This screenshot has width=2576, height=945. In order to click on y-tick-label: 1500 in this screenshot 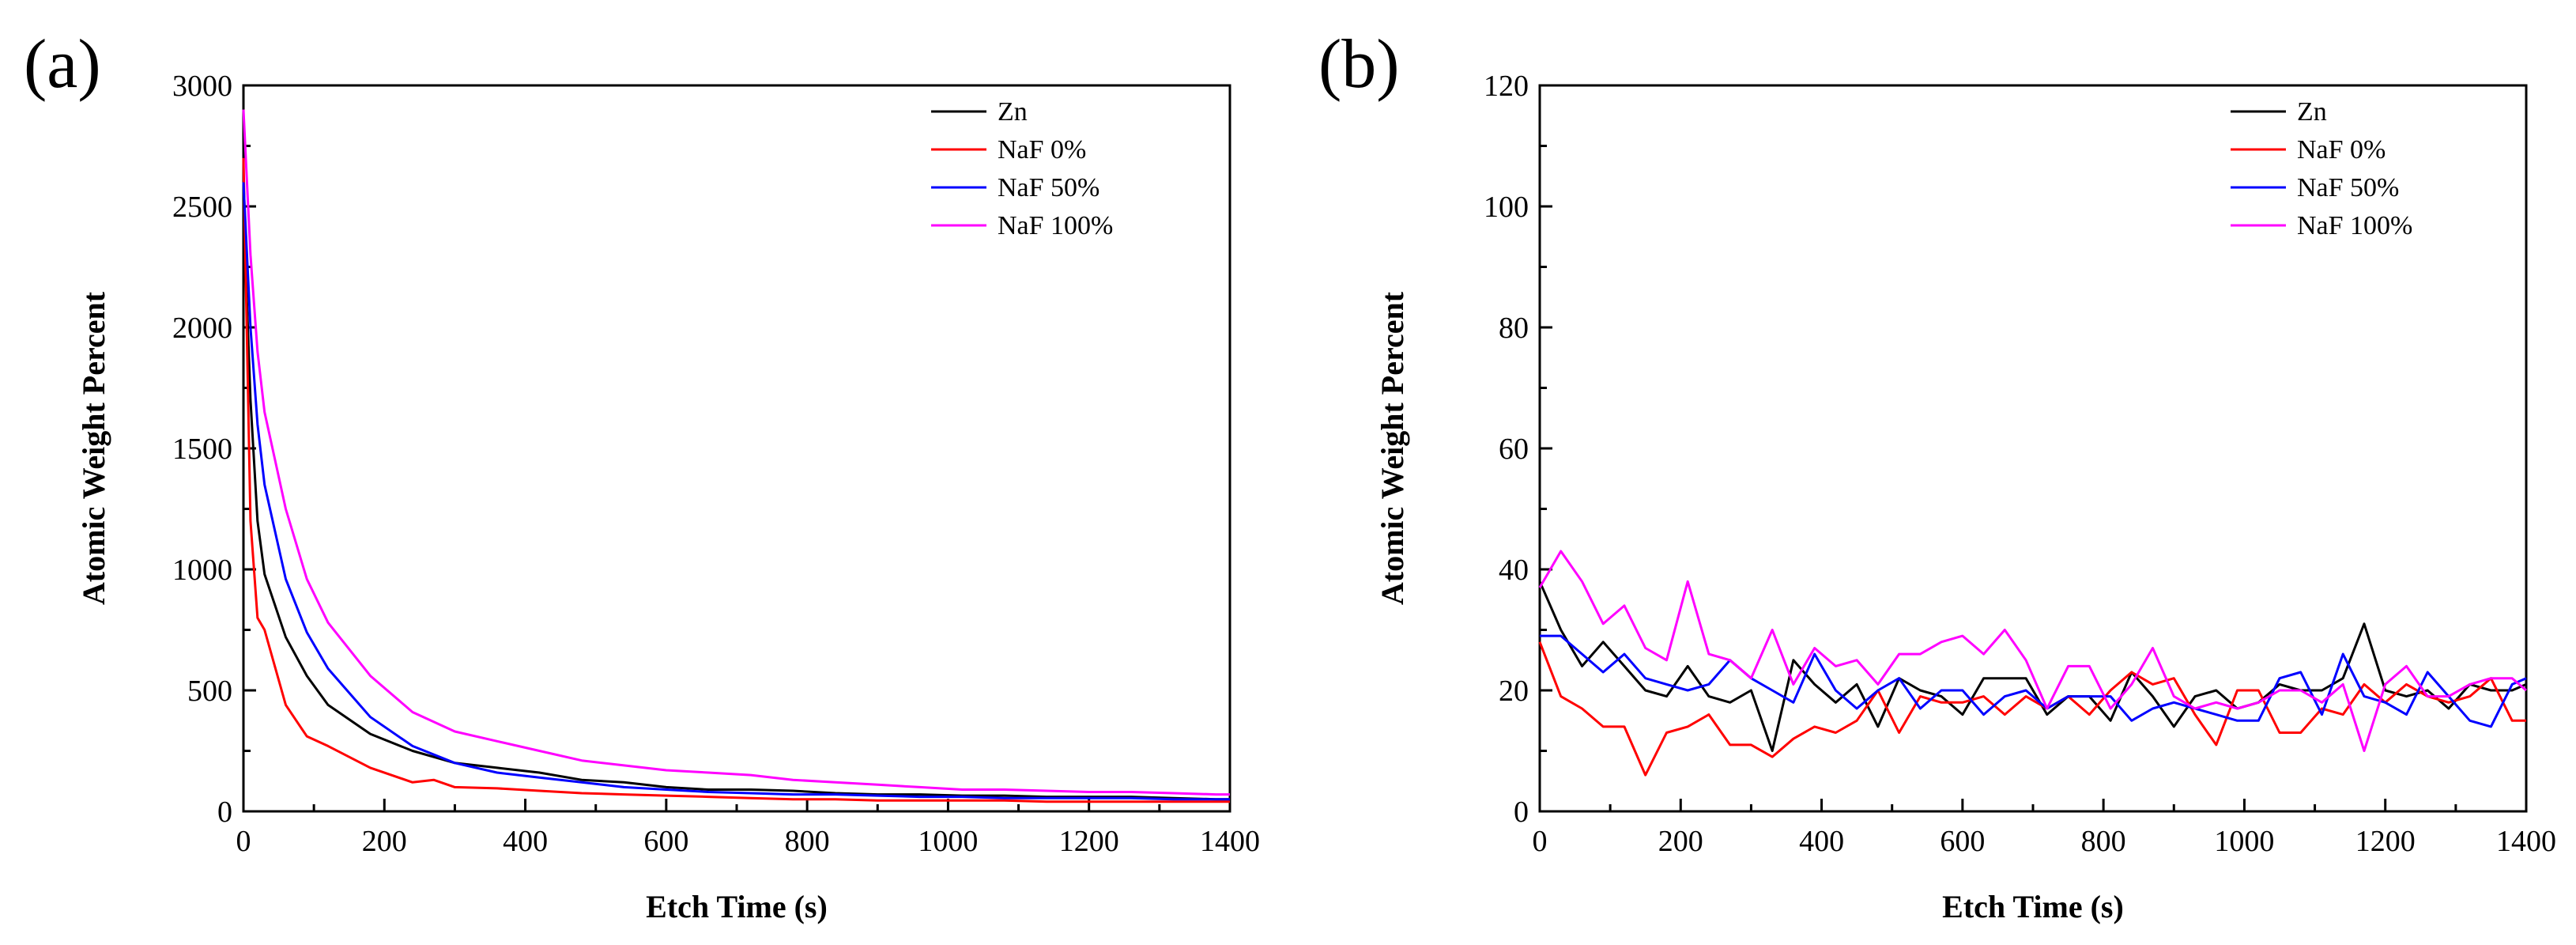, I will do `click(202, 450)`.